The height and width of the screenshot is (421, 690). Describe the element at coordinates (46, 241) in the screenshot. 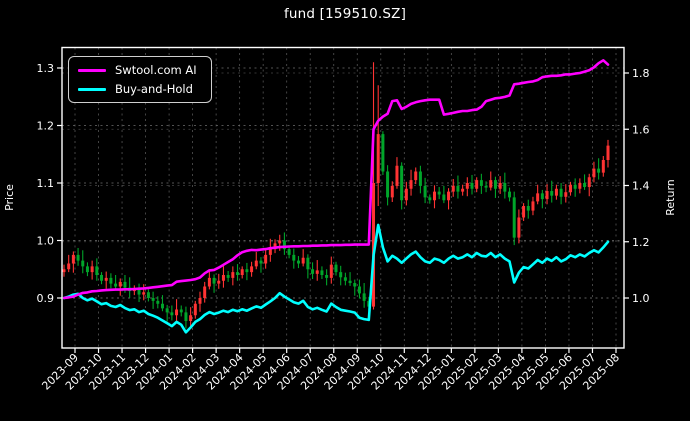

I see `y-tick-label-left: 1.0` at that location.